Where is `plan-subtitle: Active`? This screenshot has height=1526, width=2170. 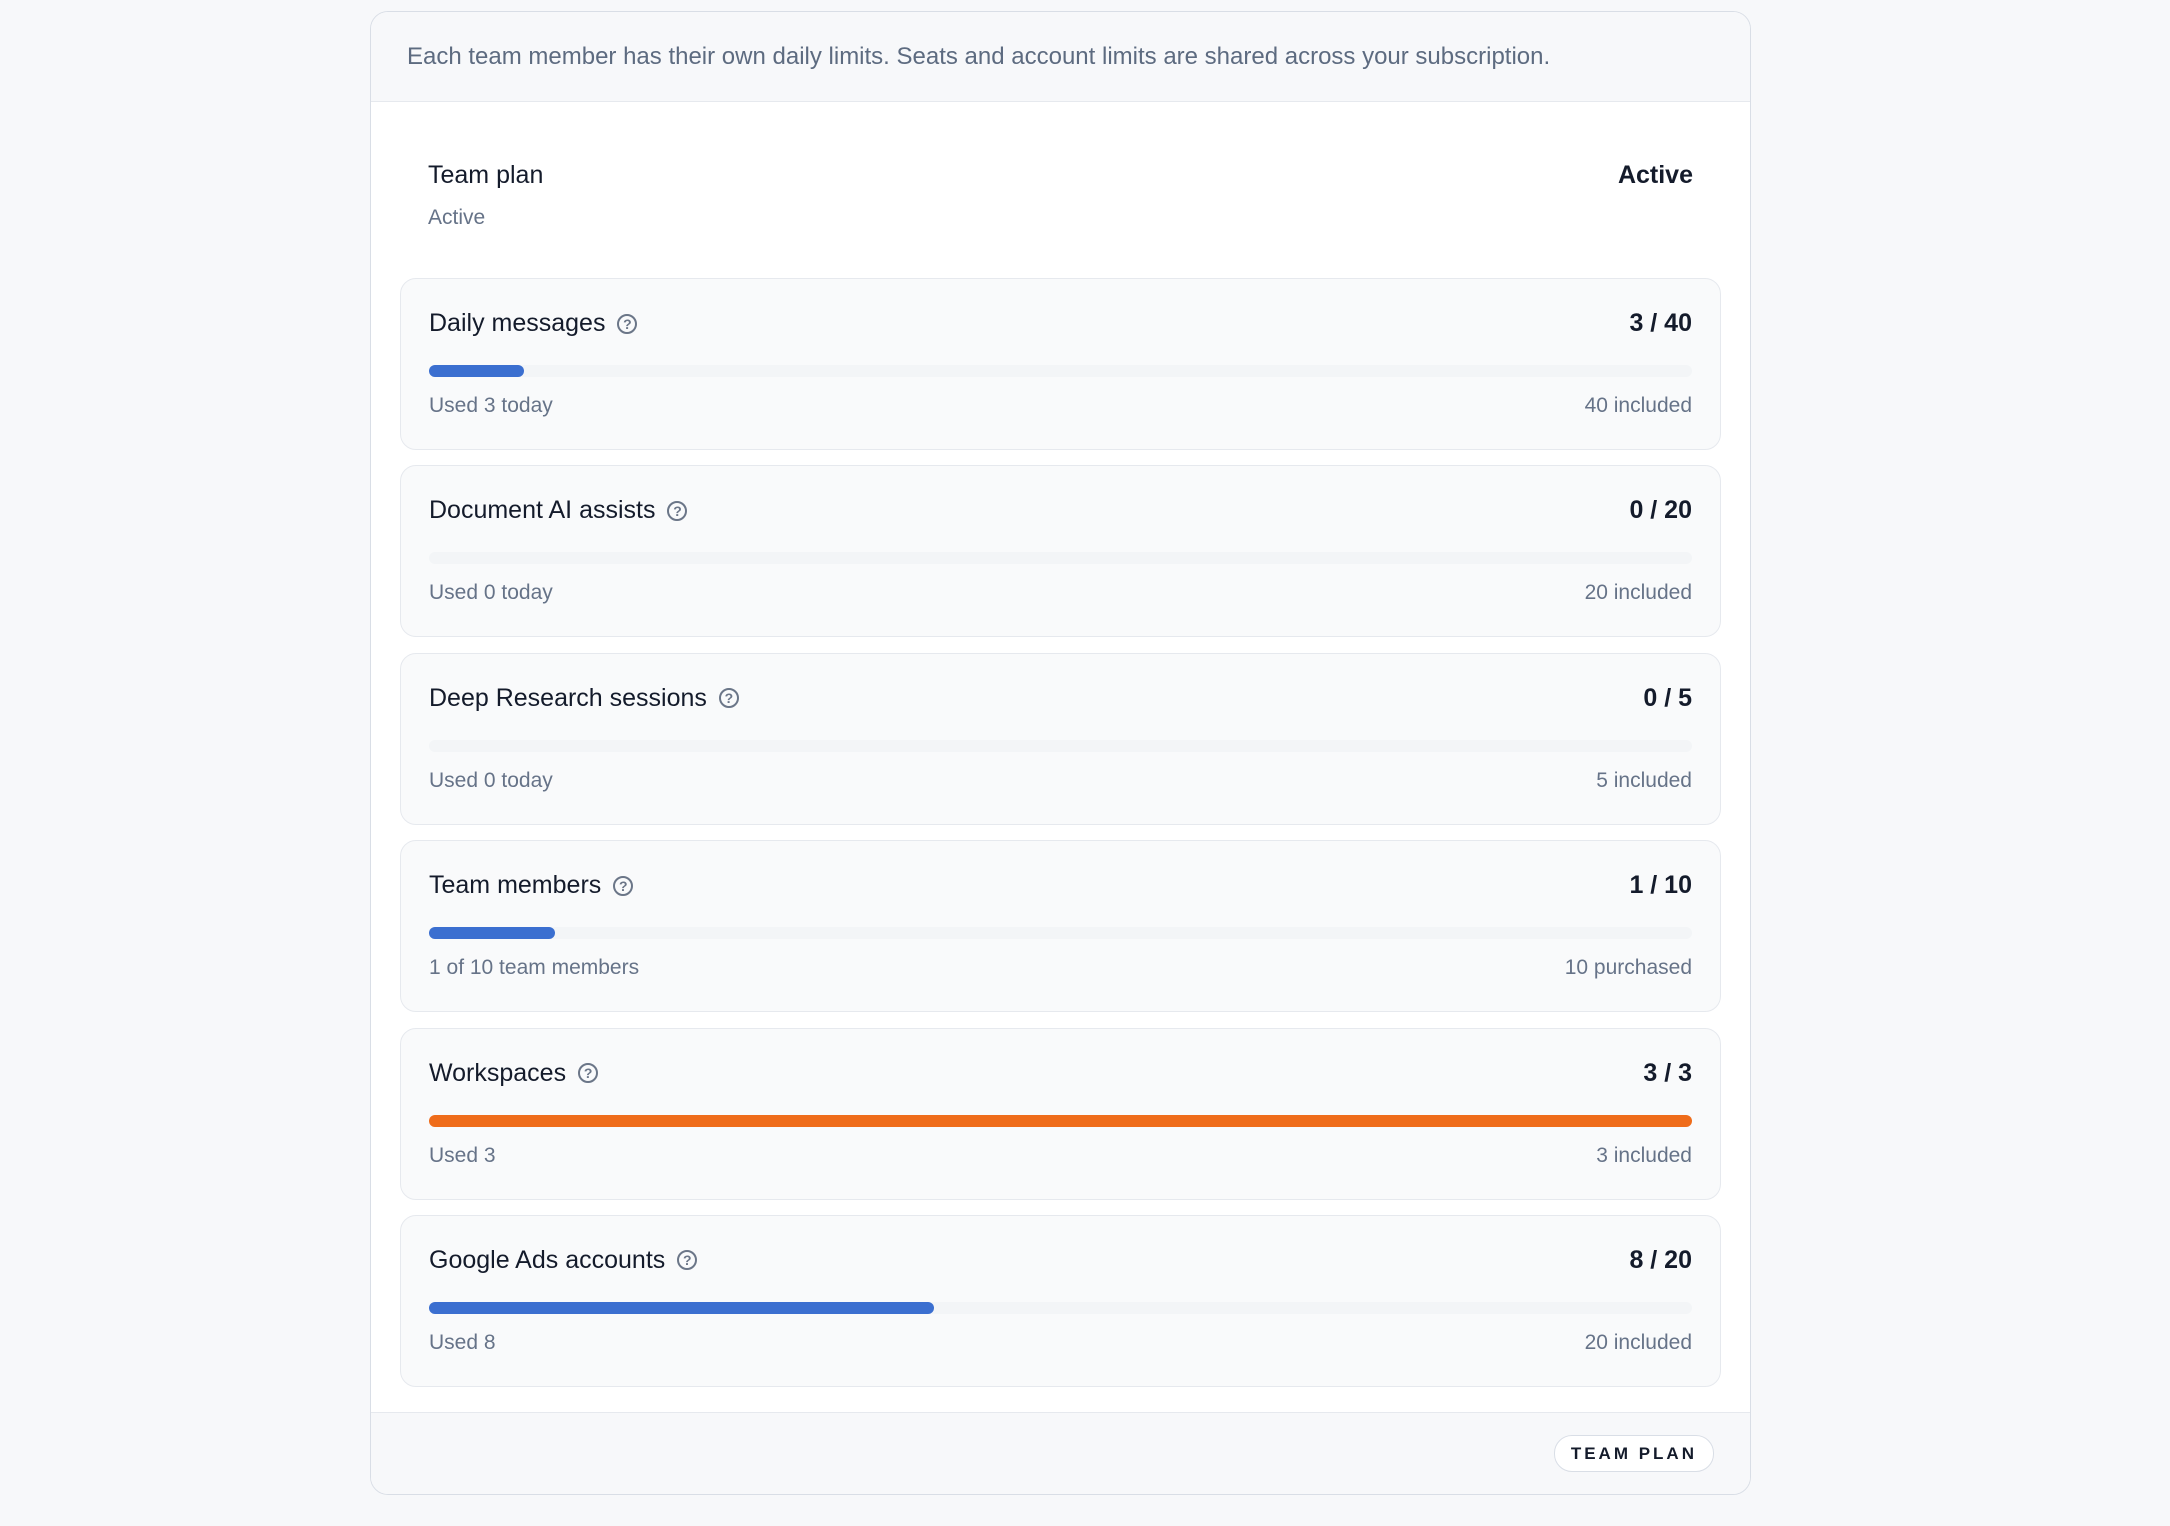
plan-subtitle: Active is located at coordinates (457, 217).